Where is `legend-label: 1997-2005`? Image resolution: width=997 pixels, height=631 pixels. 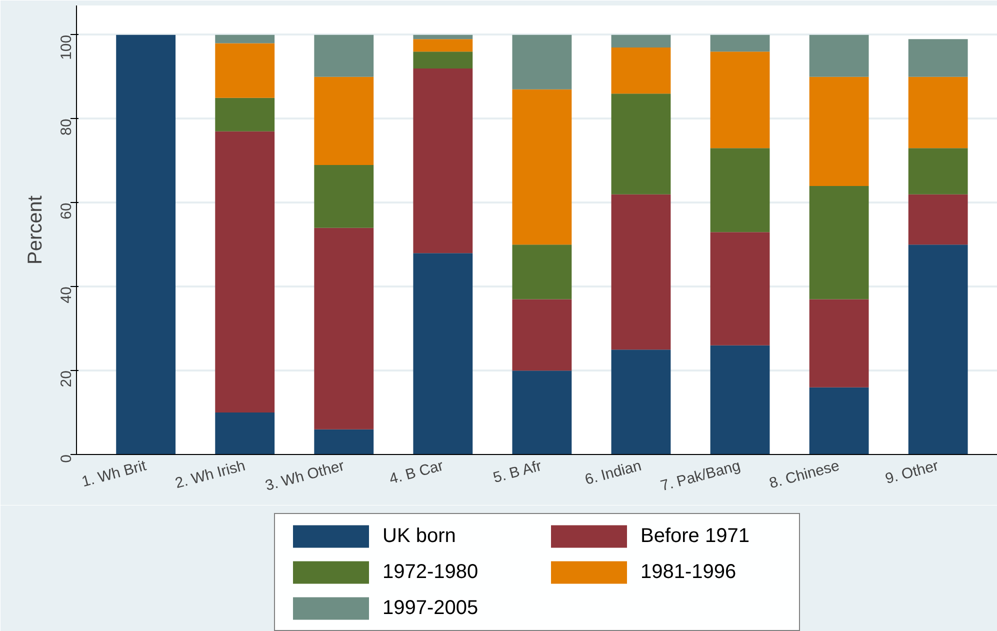
legend-label: 1997-2005 is located at coordinates (431, 608).